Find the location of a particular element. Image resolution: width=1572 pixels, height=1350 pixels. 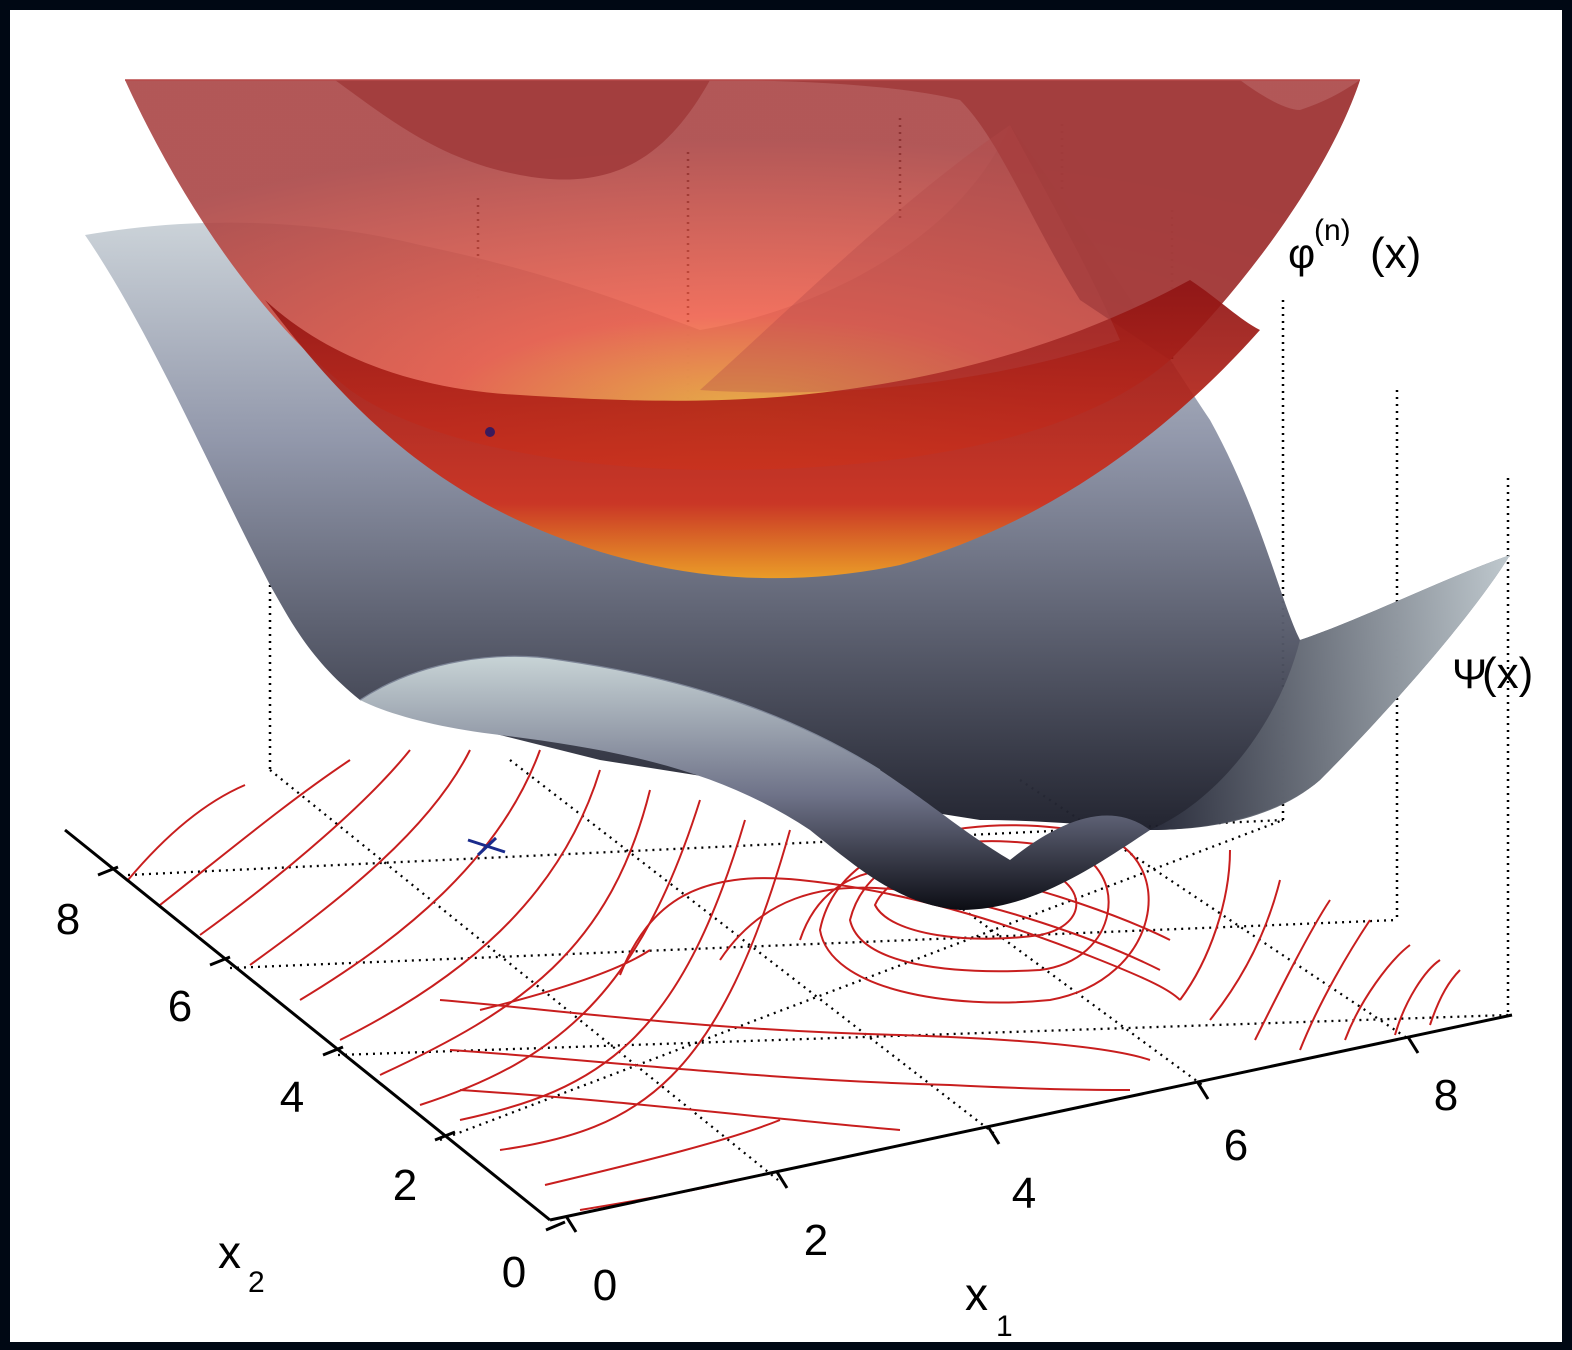

psi-front-top-edge is located at coordinates (620, 713).